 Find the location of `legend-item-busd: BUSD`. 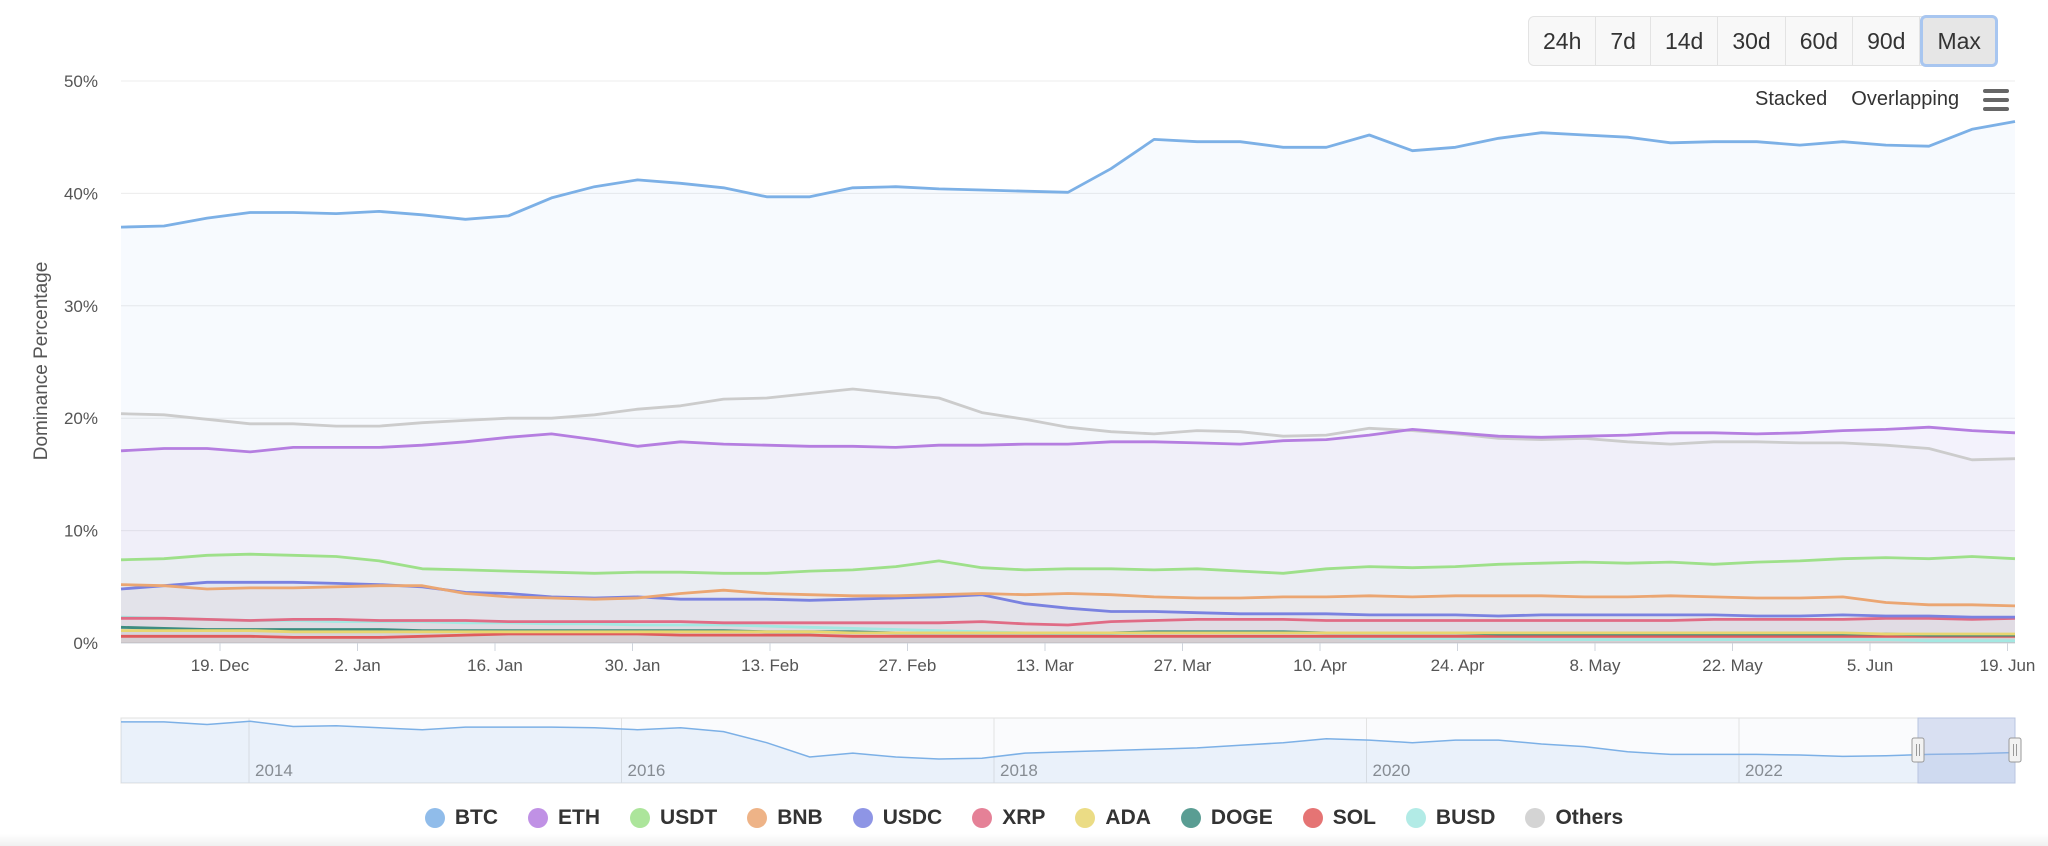

legend-item-busd: BUSD is located at coordinates (1450, 818).